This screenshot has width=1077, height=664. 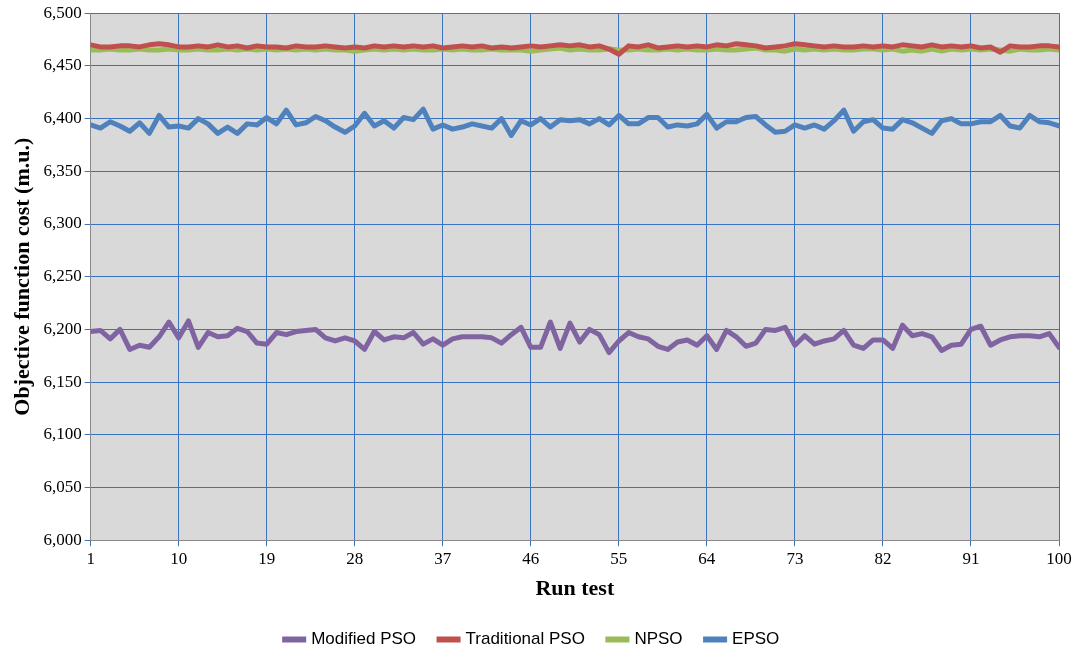 I want to click on y-tick-label: 6,200, so click(x=62, y=328).